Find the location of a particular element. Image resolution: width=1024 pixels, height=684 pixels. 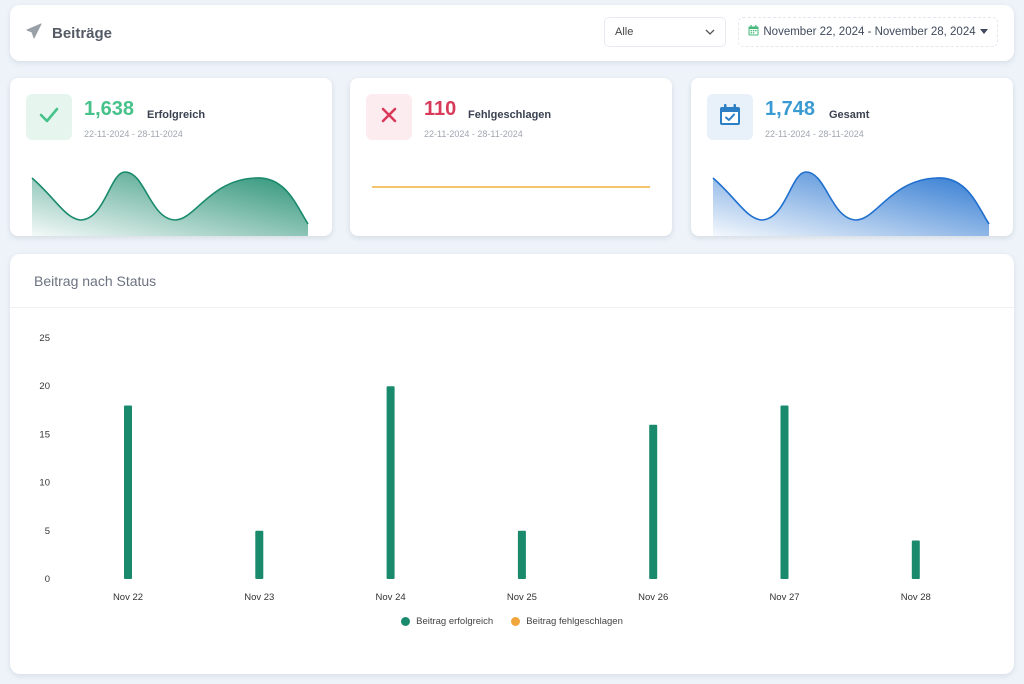

legend-item: Beitrag erfolgreich is located at coordinates (447, 621).